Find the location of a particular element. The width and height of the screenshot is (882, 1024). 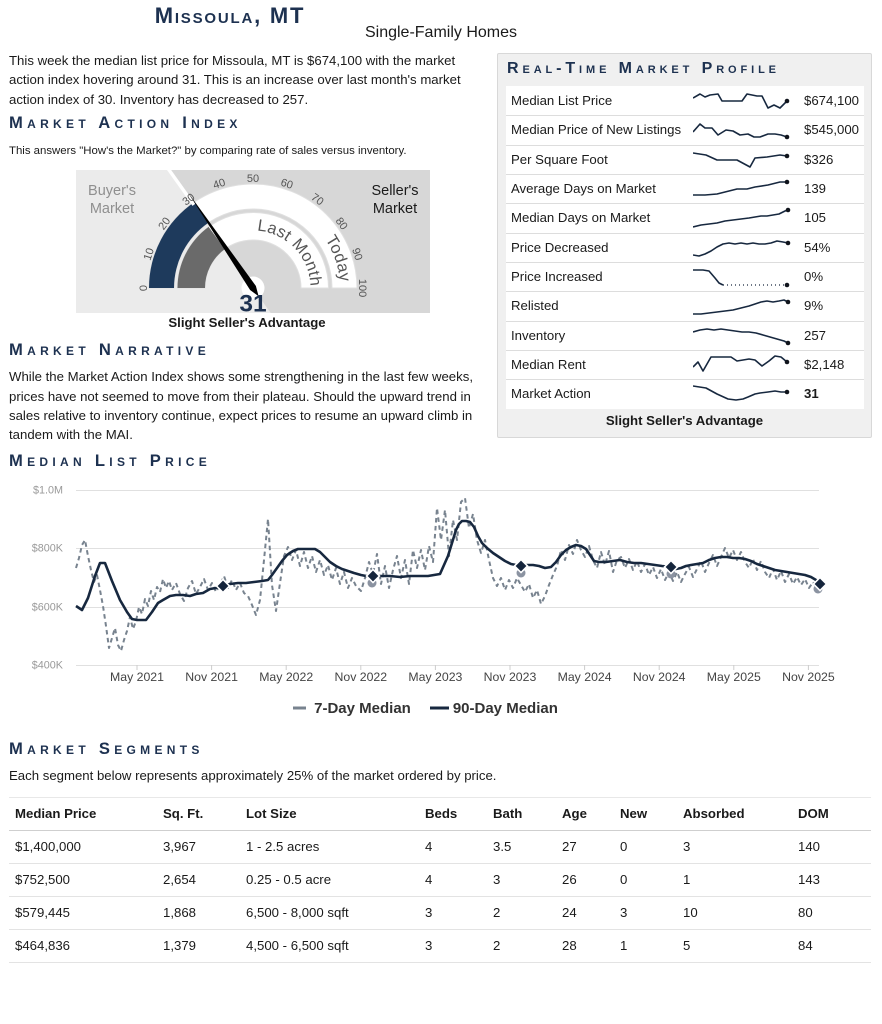

svg-text: 70 is located at coordinates (317, 199).